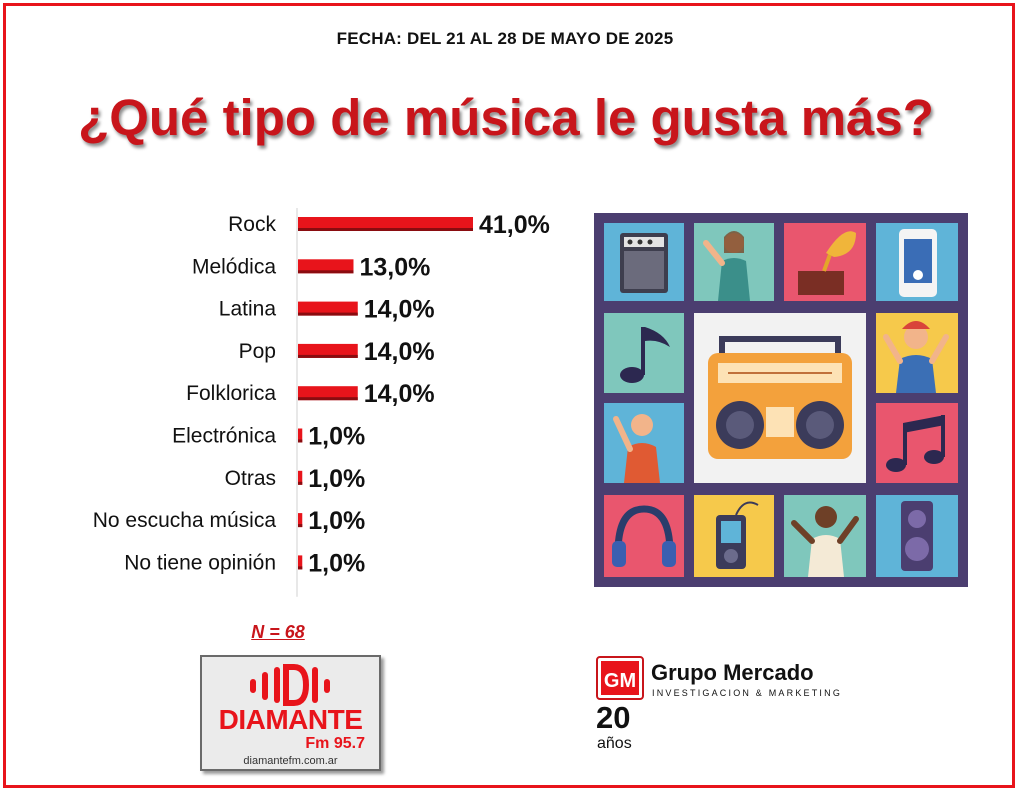 Image resolution: width=1024 pixels, height=795 pixels. What do you see at coordinates (505, 38) in the screenshot?
I see `survey-date: FECHA: DEL 21 AL 28 DE MAYO DE 2025` at bounding box center [505, 38].